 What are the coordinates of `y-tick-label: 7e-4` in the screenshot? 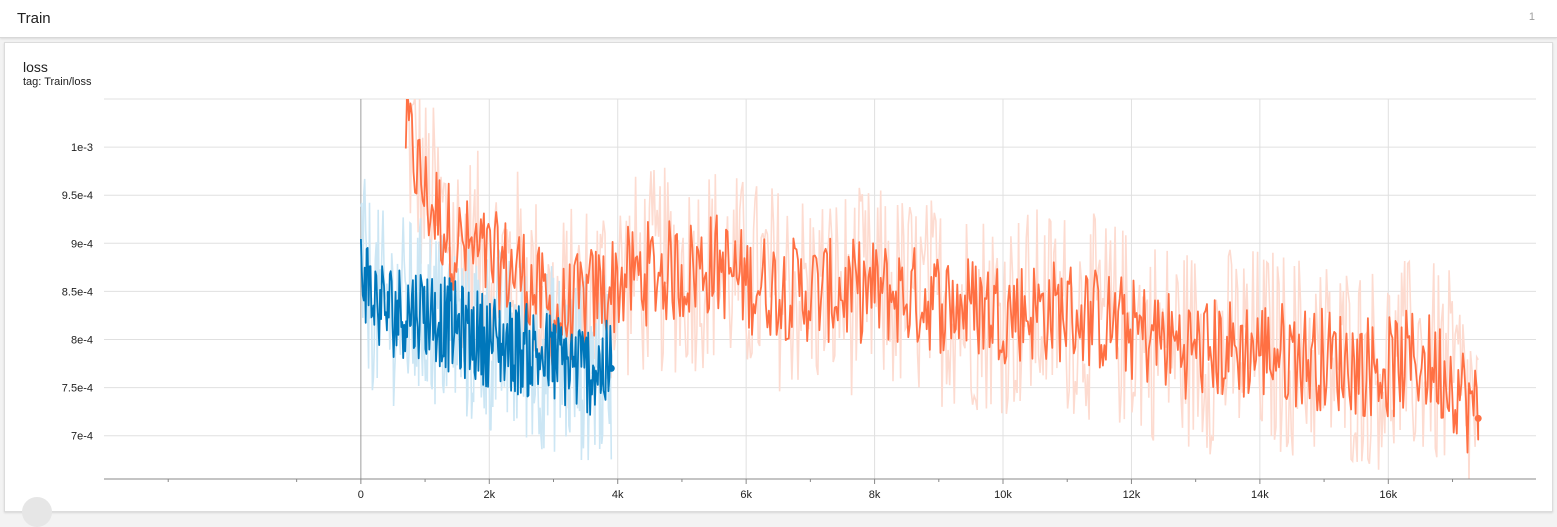 It's located at (82, 437).